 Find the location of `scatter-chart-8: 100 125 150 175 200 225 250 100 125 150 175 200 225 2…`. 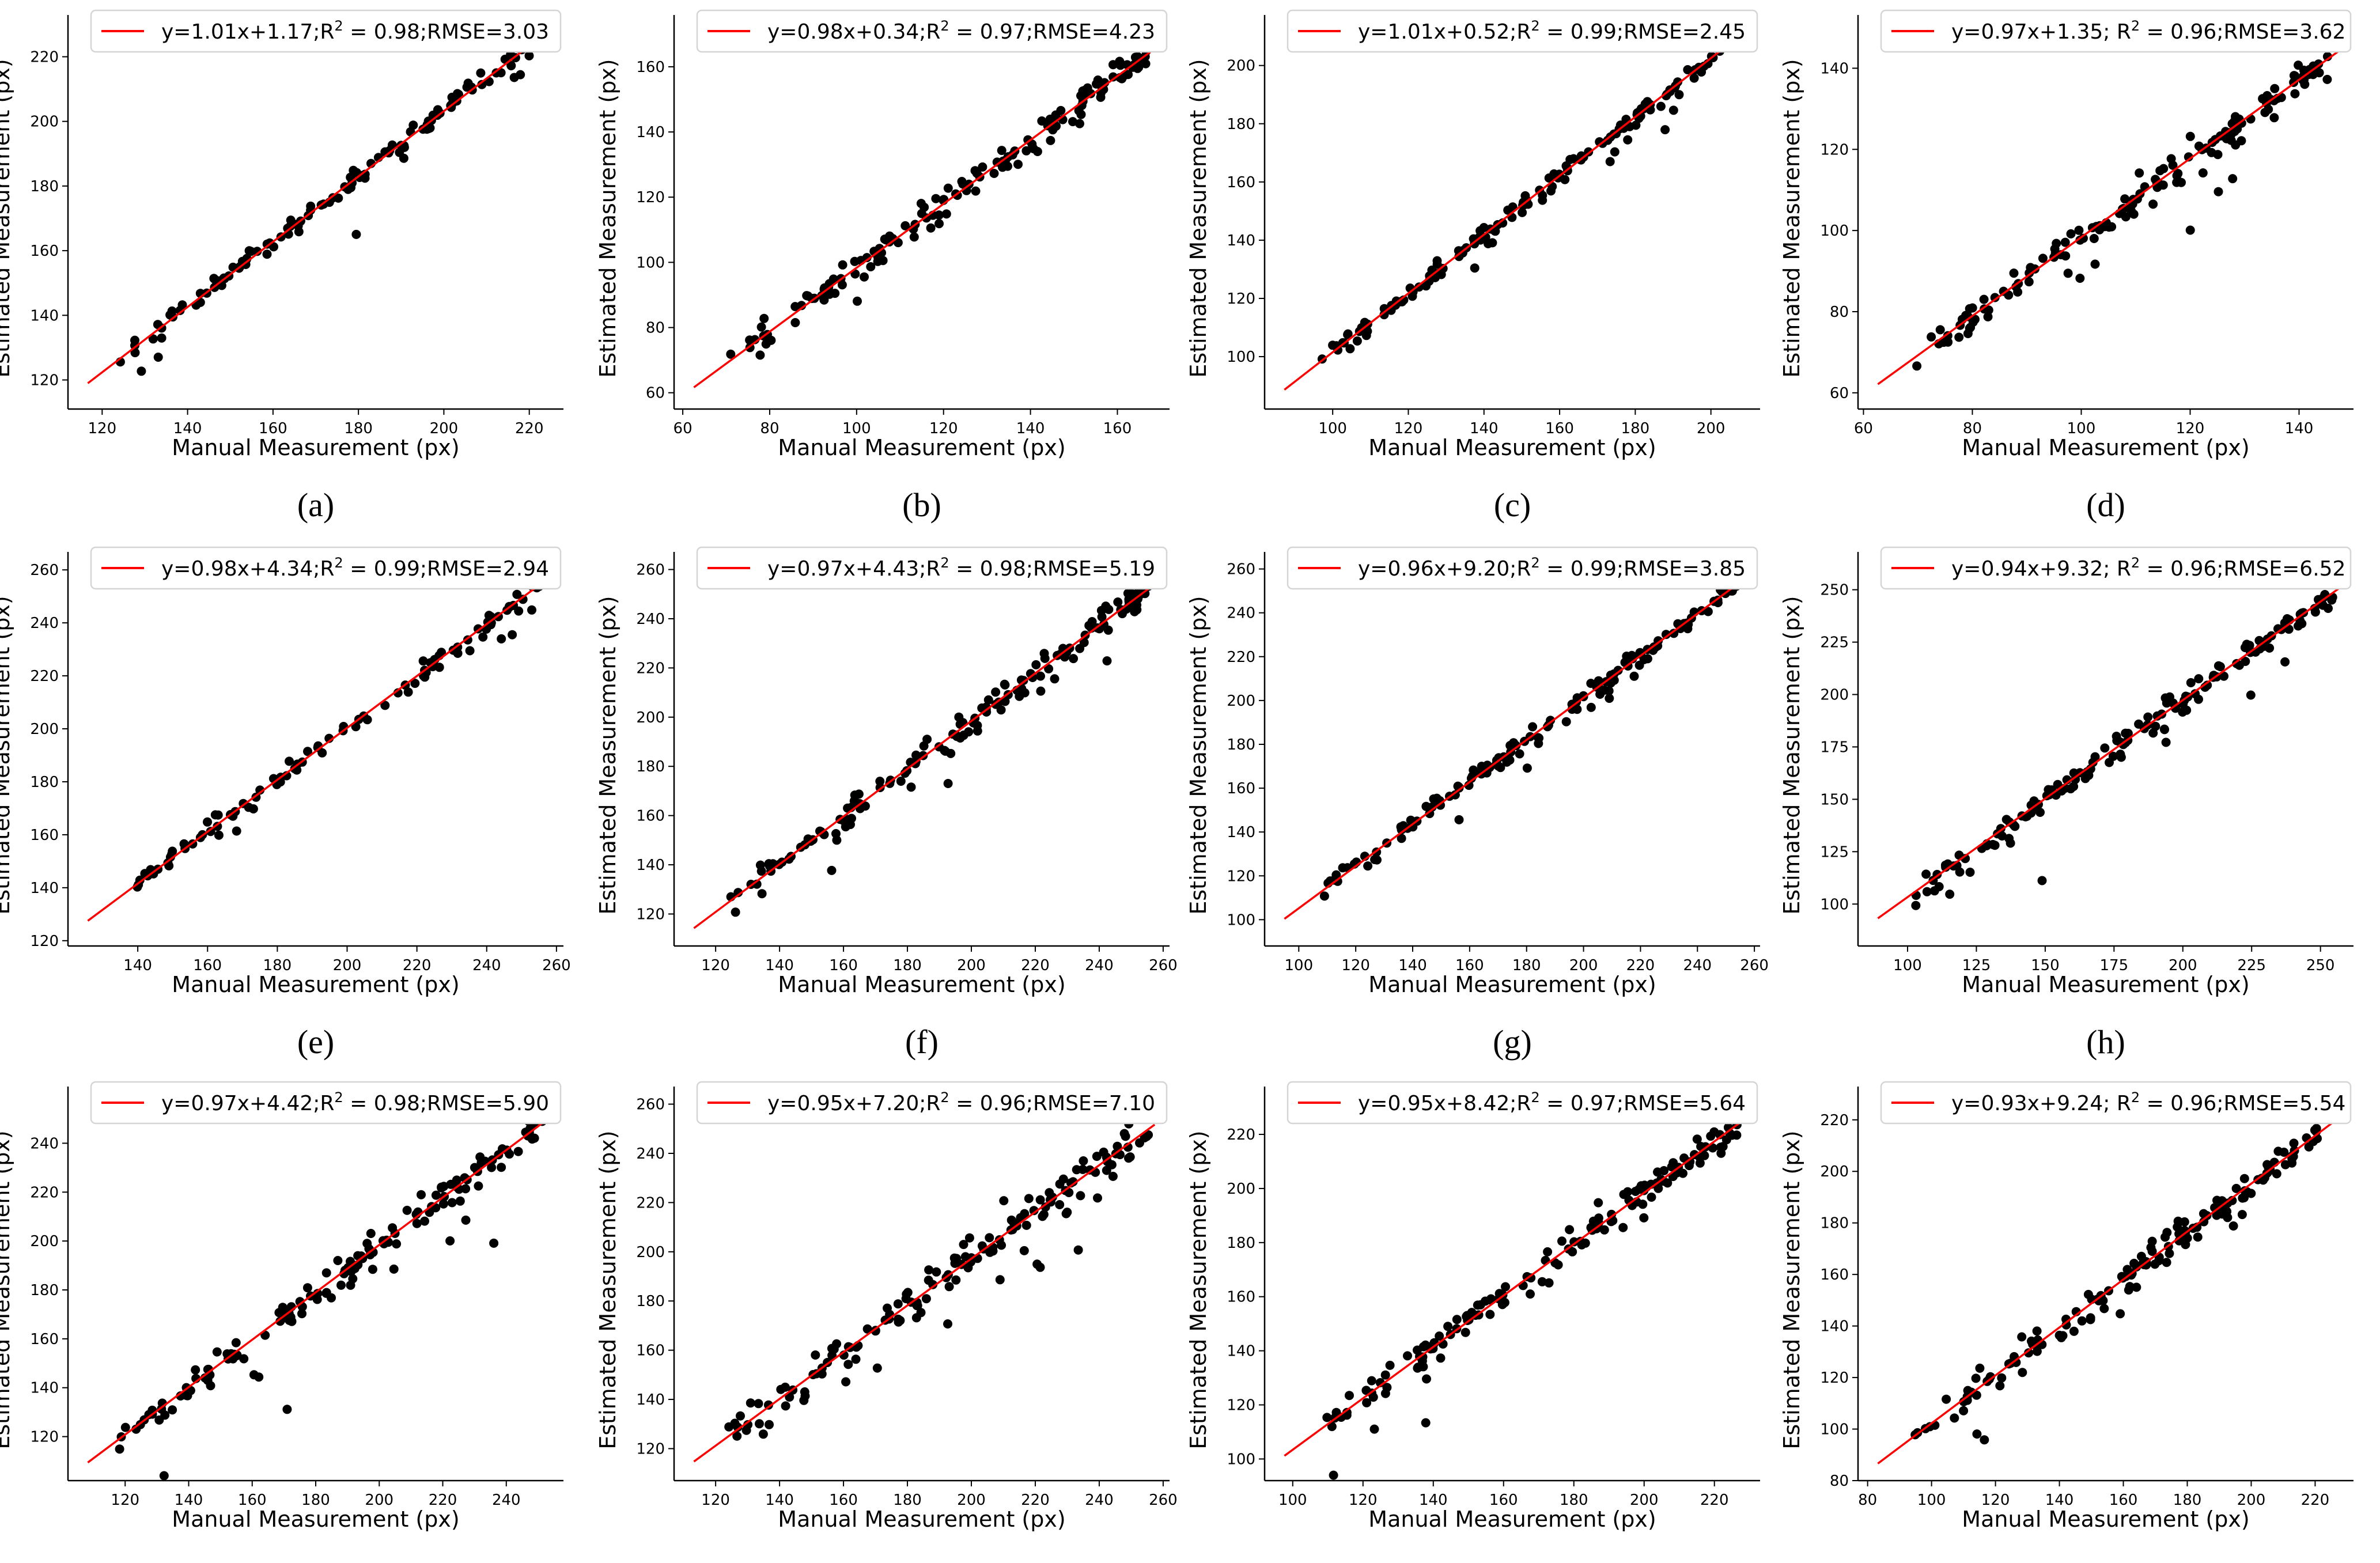

scatter-chart-8: 100 125 150 175 200 225 250 100 125 150 175 200 225 2… is located at coordinates (2066, 803).